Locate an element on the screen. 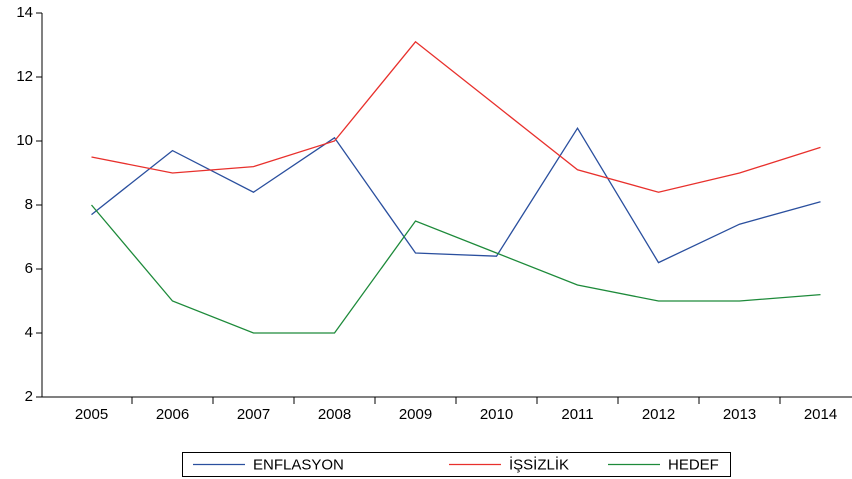  y-tick-label: 12 is located at coordinates (24, 76).